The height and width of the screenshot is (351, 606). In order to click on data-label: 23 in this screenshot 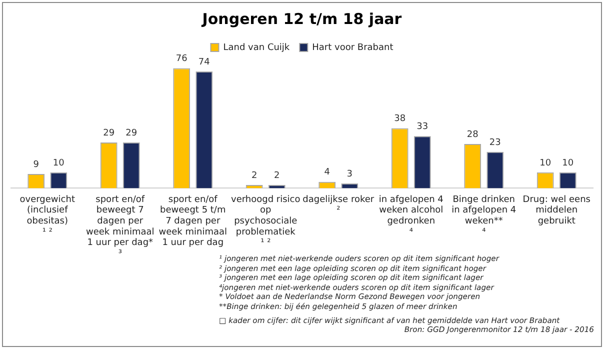, I will do `click(495, 143)`.